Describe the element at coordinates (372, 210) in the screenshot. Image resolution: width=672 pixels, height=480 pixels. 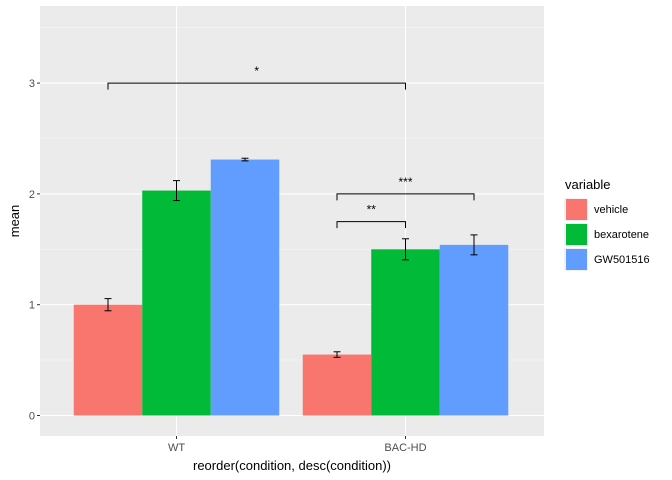
I see `significance-label: **` at that location.